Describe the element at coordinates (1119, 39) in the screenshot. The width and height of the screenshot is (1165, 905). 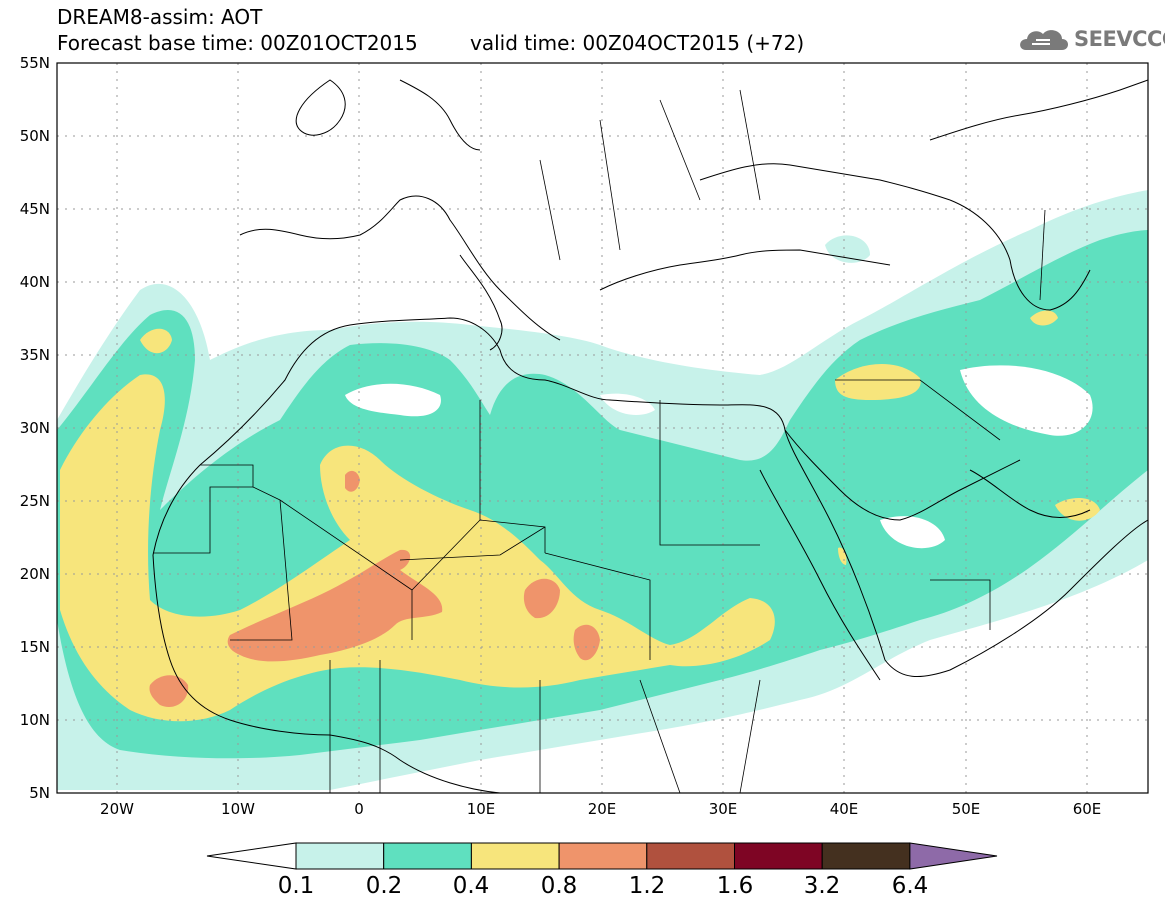
I see `logo-text: SEEVCCC` at that location.